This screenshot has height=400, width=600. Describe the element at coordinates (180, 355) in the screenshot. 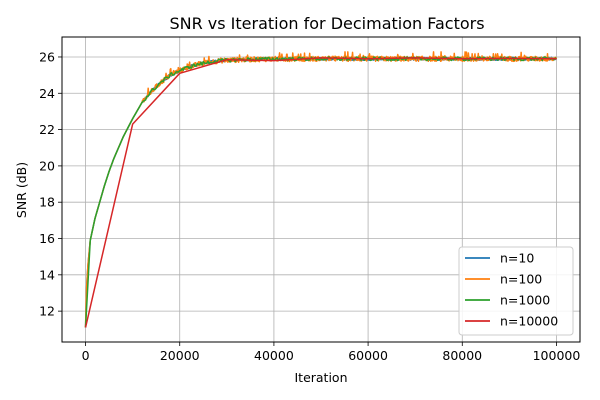

I see `x-tick-label: 20000` at that location.